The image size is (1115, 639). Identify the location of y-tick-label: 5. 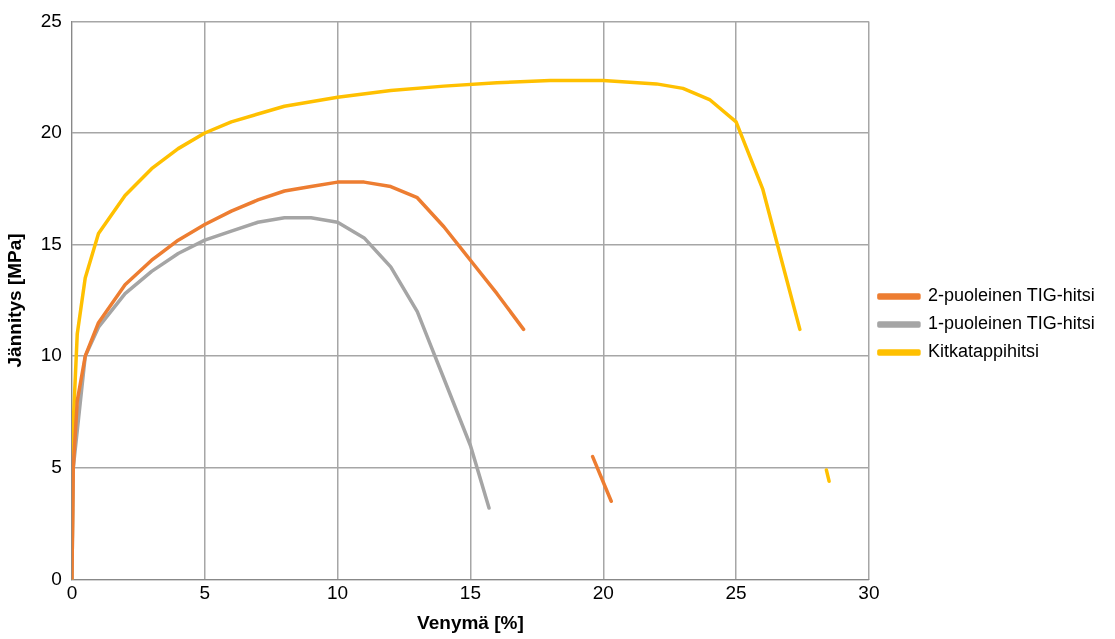
(56, 467).